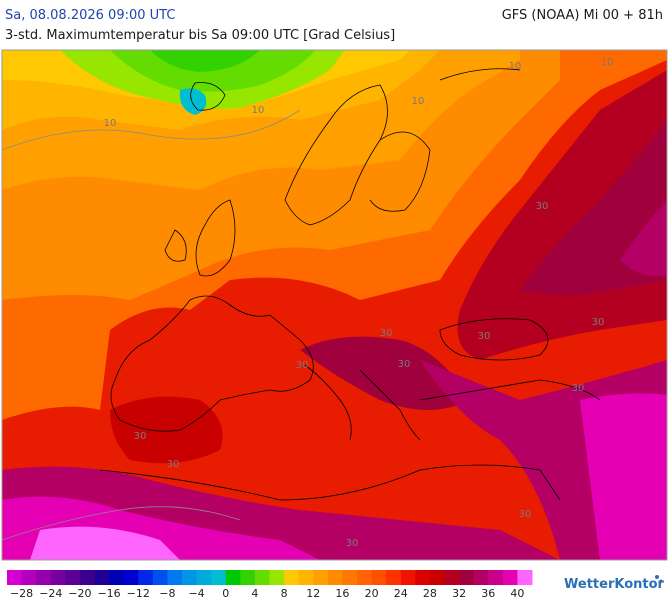 The height and width of the screenshot is (604, 669). Describe the element at coordinates (517, 593) in the screenshot. I see `colorbar-tick-label: 40` at that location.